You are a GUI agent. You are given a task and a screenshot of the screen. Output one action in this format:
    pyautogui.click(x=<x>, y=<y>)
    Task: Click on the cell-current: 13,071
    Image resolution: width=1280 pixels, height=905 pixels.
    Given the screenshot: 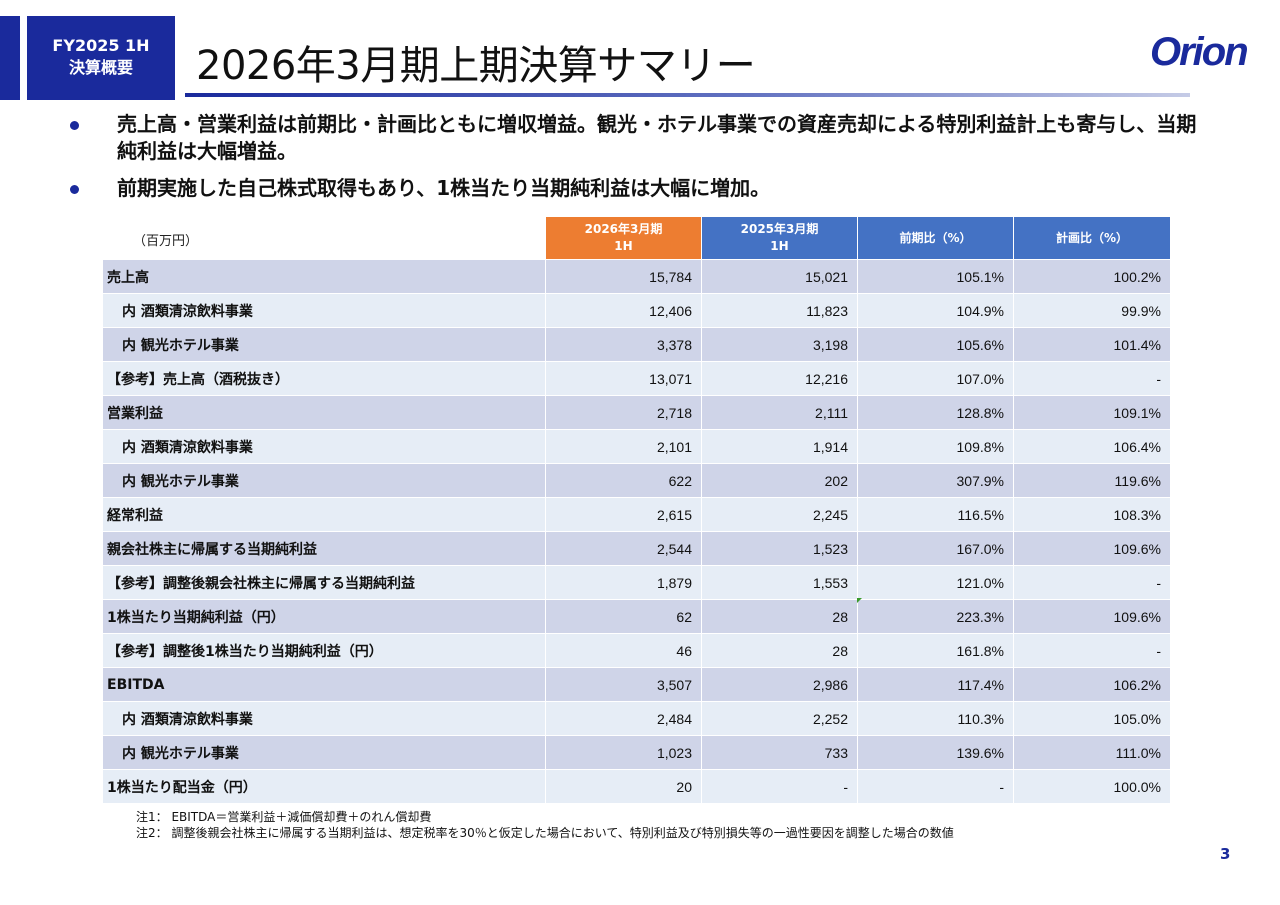 What is the action you would take?
    pyautogui.click(x=623, y=378)
    